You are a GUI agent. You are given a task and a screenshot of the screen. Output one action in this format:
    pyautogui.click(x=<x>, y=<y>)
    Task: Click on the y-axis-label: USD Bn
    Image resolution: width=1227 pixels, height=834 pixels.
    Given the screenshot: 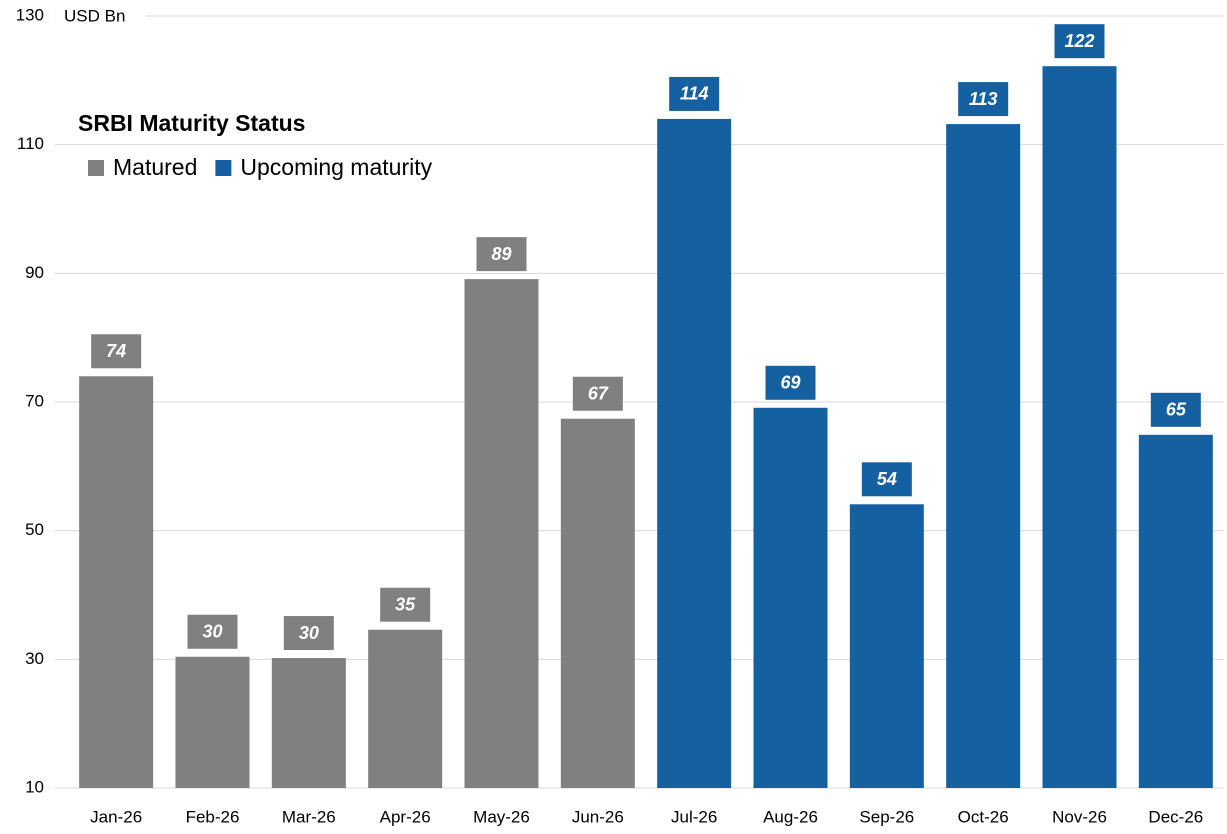 What is the action you would take?
    pyautogui.click(x=94, y=15)
    